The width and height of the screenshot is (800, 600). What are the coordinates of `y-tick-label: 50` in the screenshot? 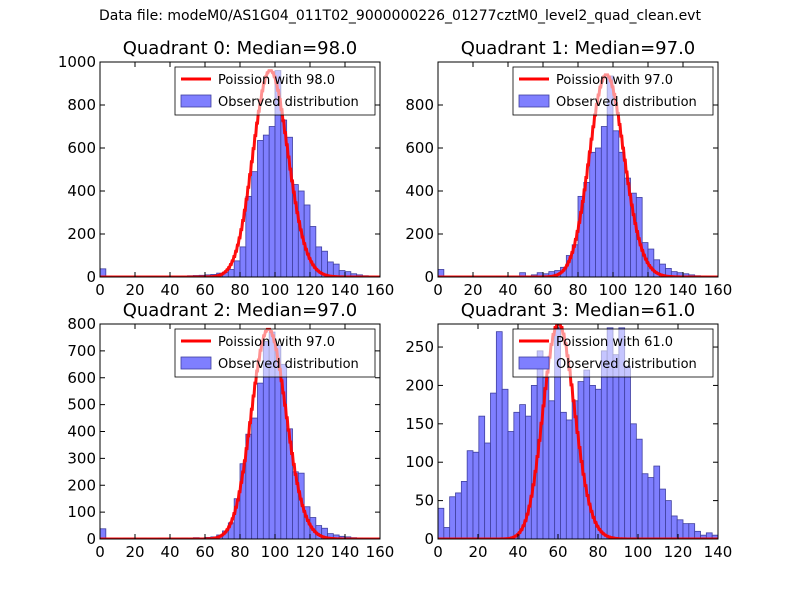 It's located at (424, 501).